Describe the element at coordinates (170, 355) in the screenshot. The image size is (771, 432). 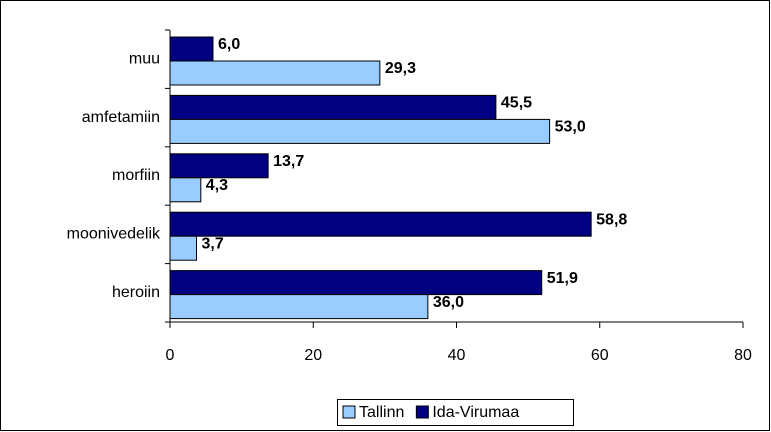
I see `x-tick-label: 0` at that location.